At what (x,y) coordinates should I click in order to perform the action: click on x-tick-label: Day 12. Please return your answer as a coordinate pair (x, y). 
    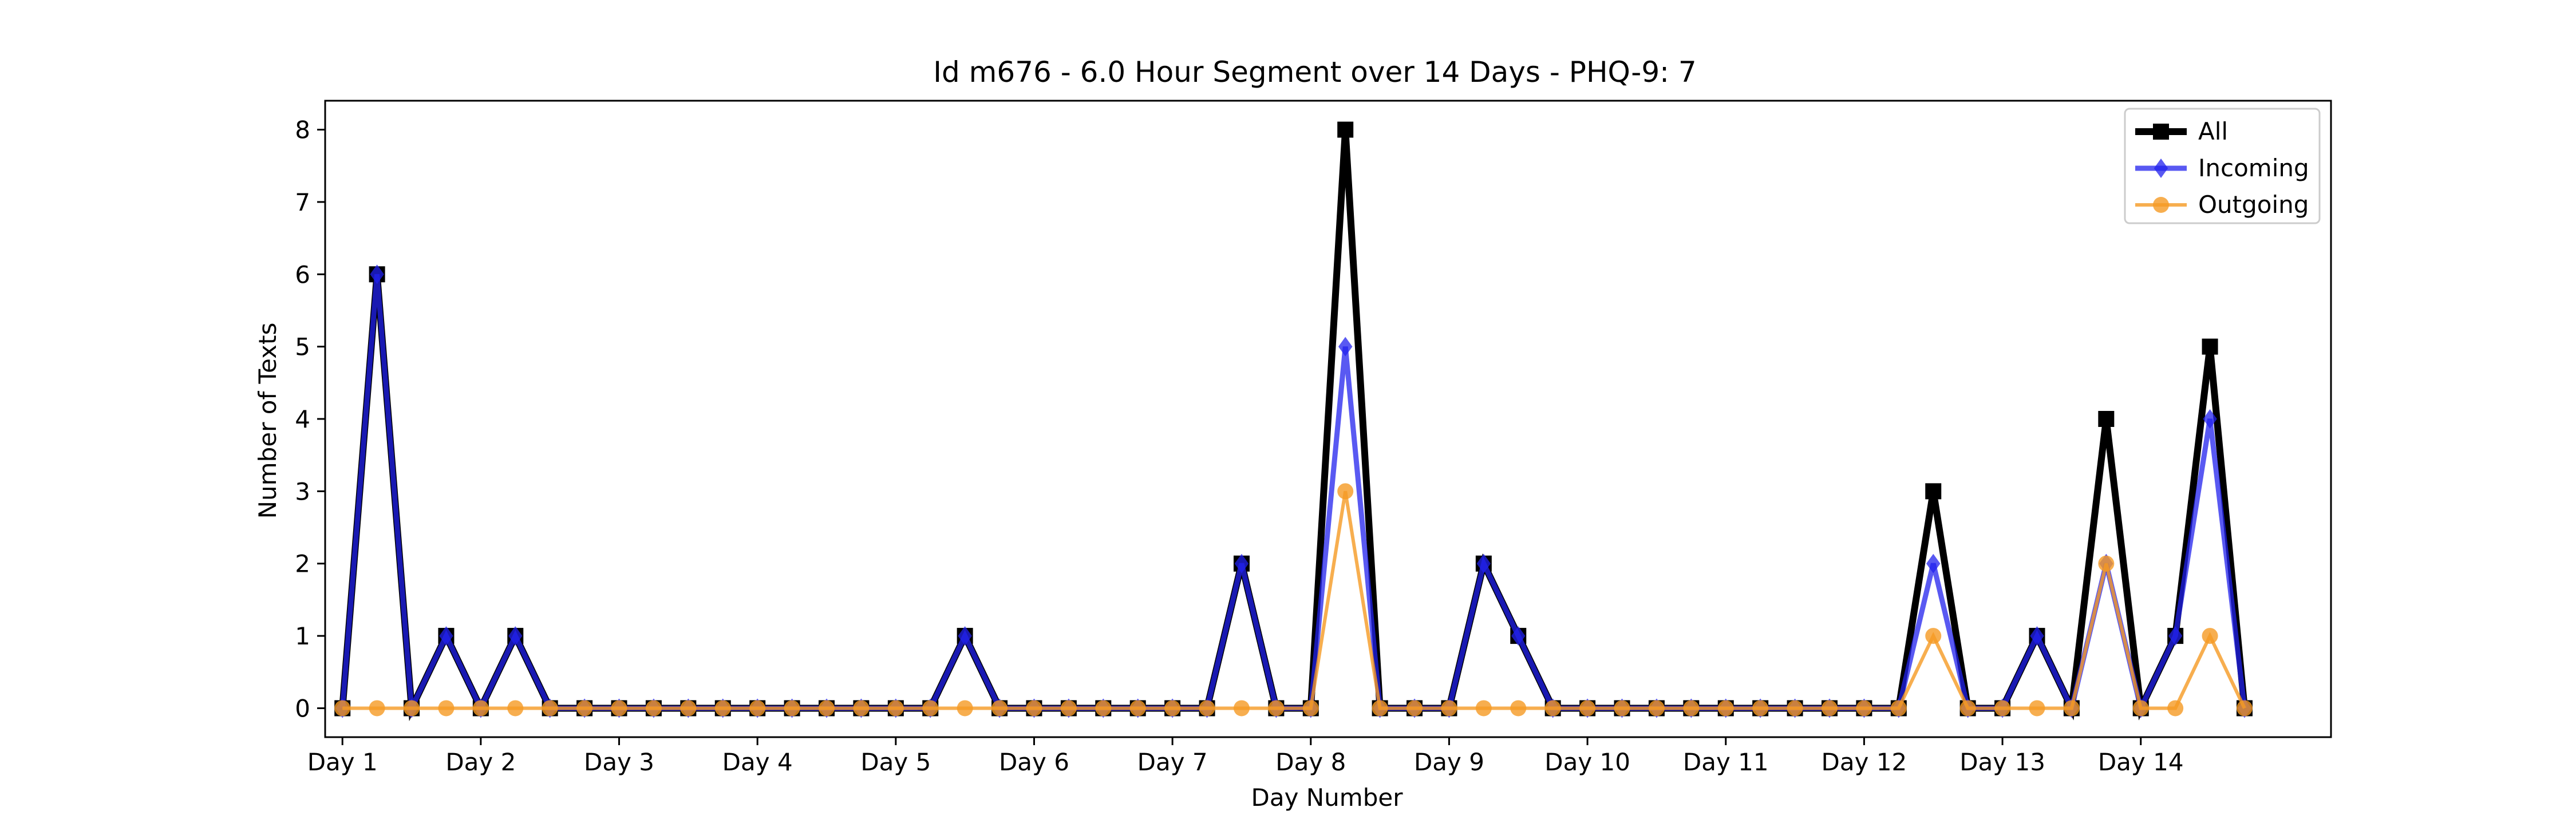
    Looking at the image, I should click on (1864, 762).